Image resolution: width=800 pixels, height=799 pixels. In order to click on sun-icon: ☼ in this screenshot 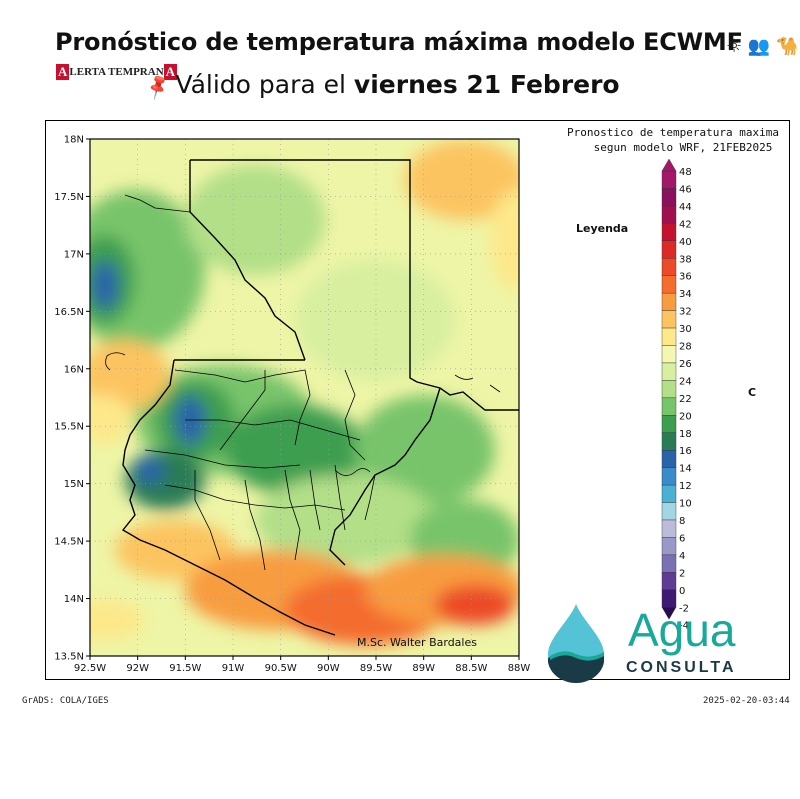, I will do `click(734, 46)`.